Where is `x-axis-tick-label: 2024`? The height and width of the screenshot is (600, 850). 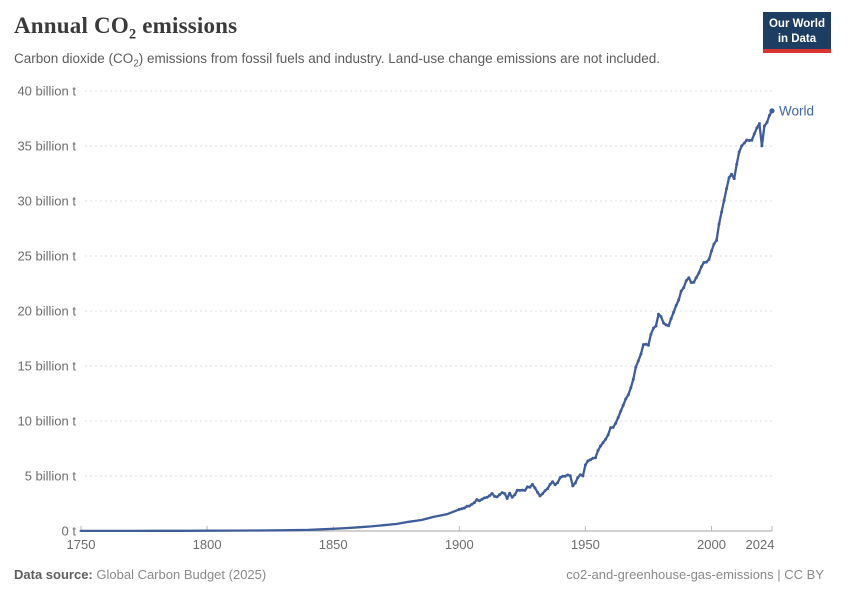 x-axis-tick-label: 2024 is located at coordinates (760, 544).